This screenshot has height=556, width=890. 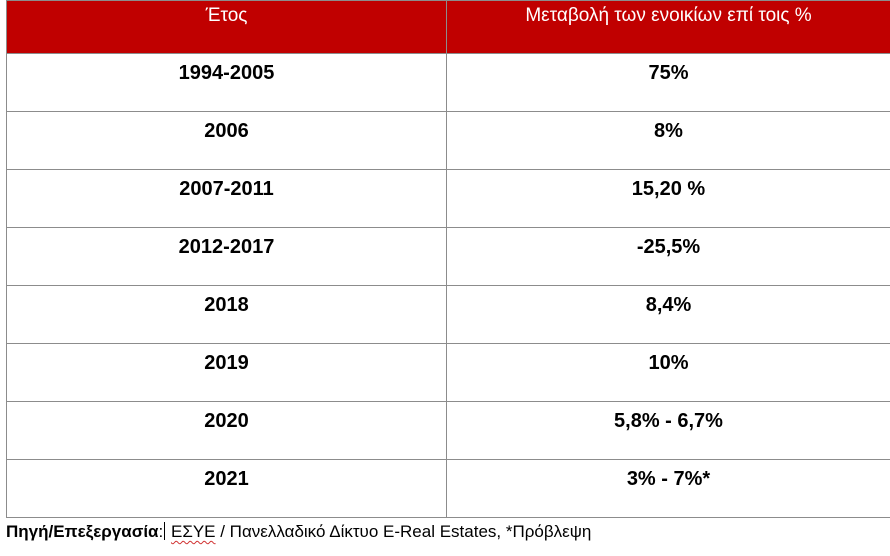 What do you see at coordinates (226, 372) in the screenshot?
I see `cell-year: 2019` at bounding box center [226, 372].